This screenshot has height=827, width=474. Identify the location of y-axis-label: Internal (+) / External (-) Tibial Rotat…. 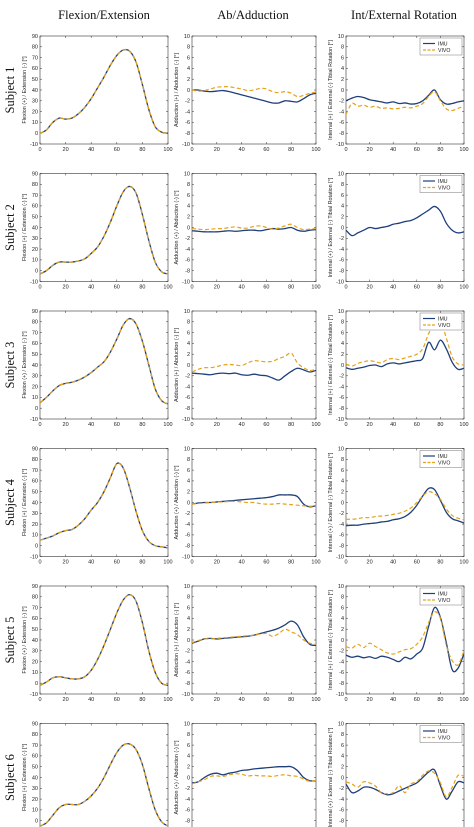
(331, 640).